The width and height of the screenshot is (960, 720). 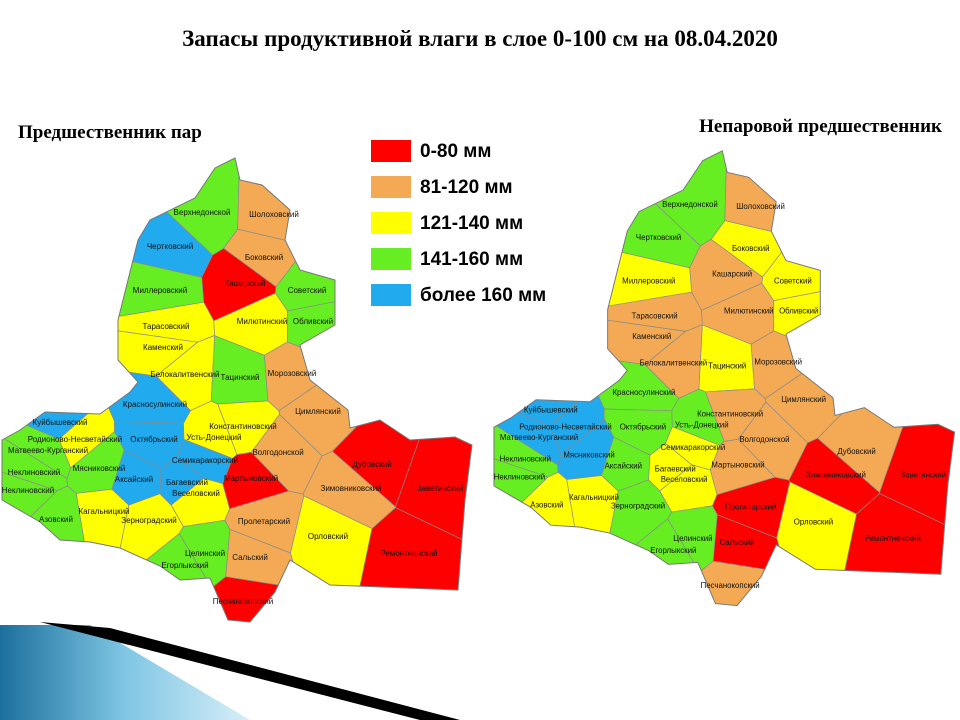 What do you see at coordinates (196, 493) in the screenshot?
I see `district-label: Веселовский` at bounding box center [196, 493].